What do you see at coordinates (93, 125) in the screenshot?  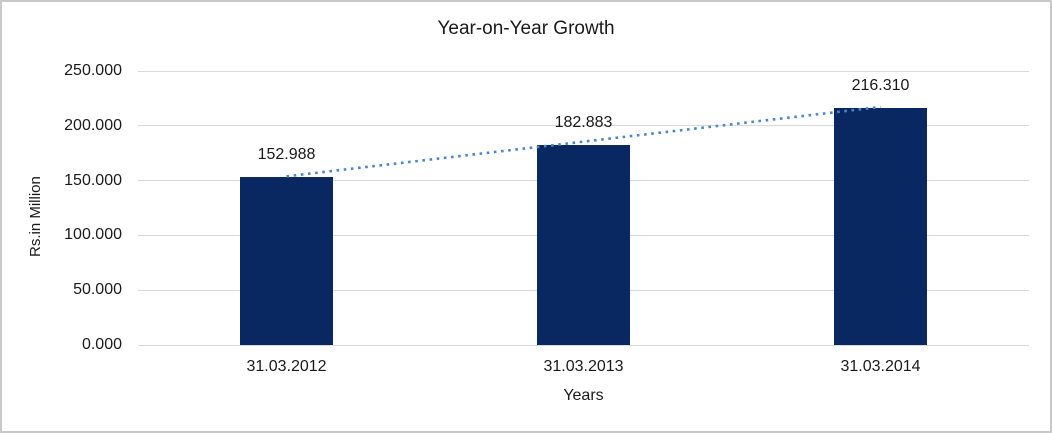 I see `y-axis-tick-label: 200.000` at bounding box center [93, 125].